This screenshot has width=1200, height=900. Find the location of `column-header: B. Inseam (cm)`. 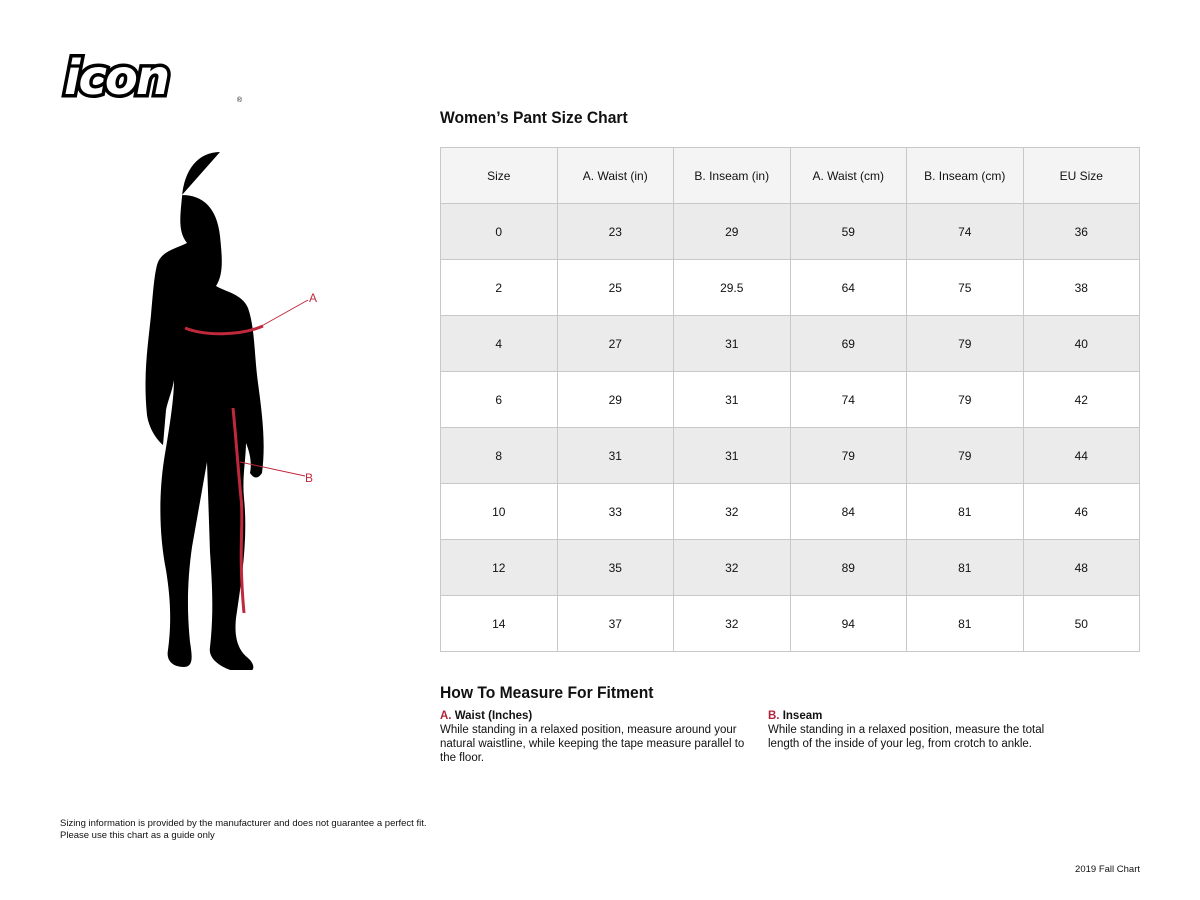

column-header: B. Inseam (cm) is located at coordinates (965, 175).